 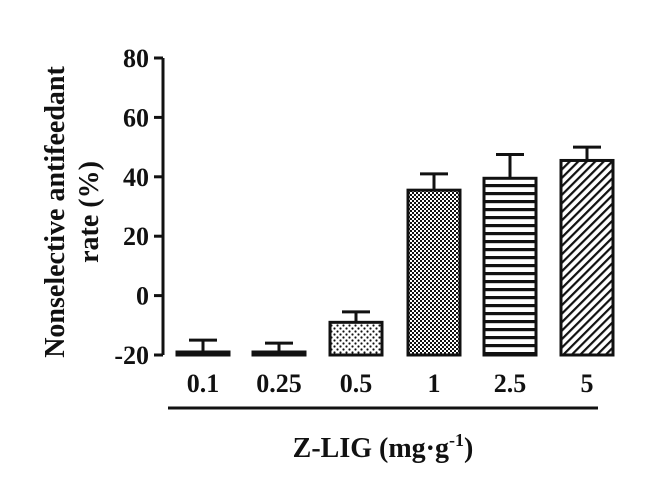 What do you see at coordinates (136, 177) in the screenshot?
I see `y-tick-label: 40` at bounding box center [136, 177].